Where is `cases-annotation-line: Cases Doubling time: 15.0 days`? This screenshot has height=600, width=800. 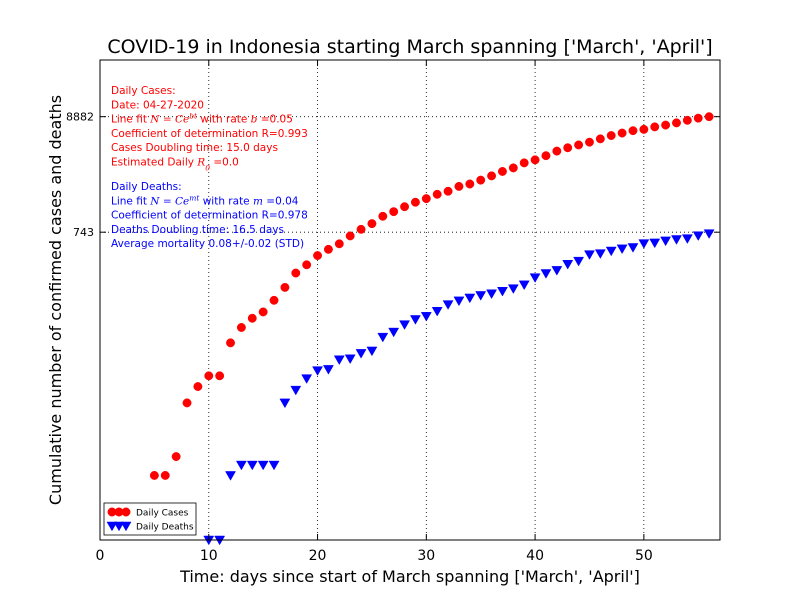 cases-annotation-line: Cases Doubling time: 15.0 days is located at coordinates (194, 148).